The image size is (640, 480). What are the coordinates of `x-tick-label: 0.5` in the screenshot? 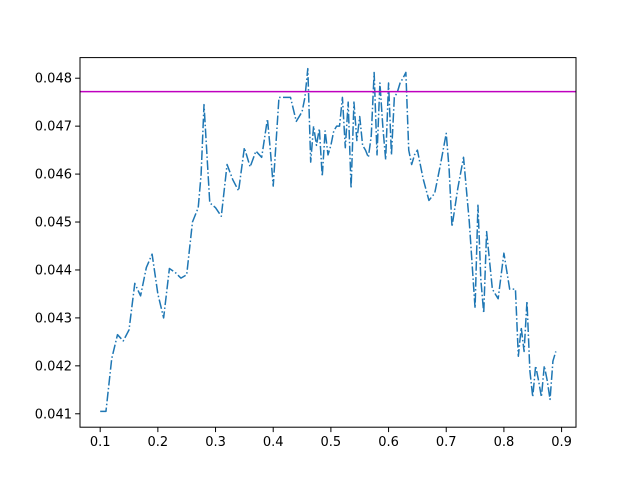 It's located at (331, 442).